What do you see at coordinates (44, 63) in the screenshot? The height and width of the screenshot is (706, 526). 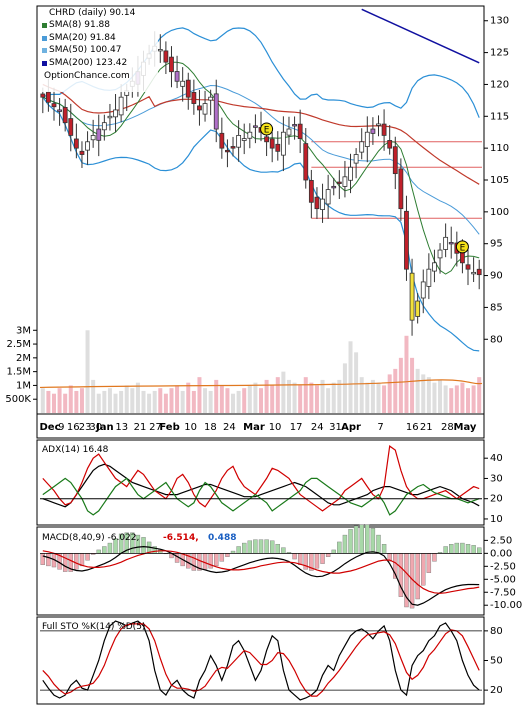 I see `legend-swatch-sma200` at bounding box center [44, 63].